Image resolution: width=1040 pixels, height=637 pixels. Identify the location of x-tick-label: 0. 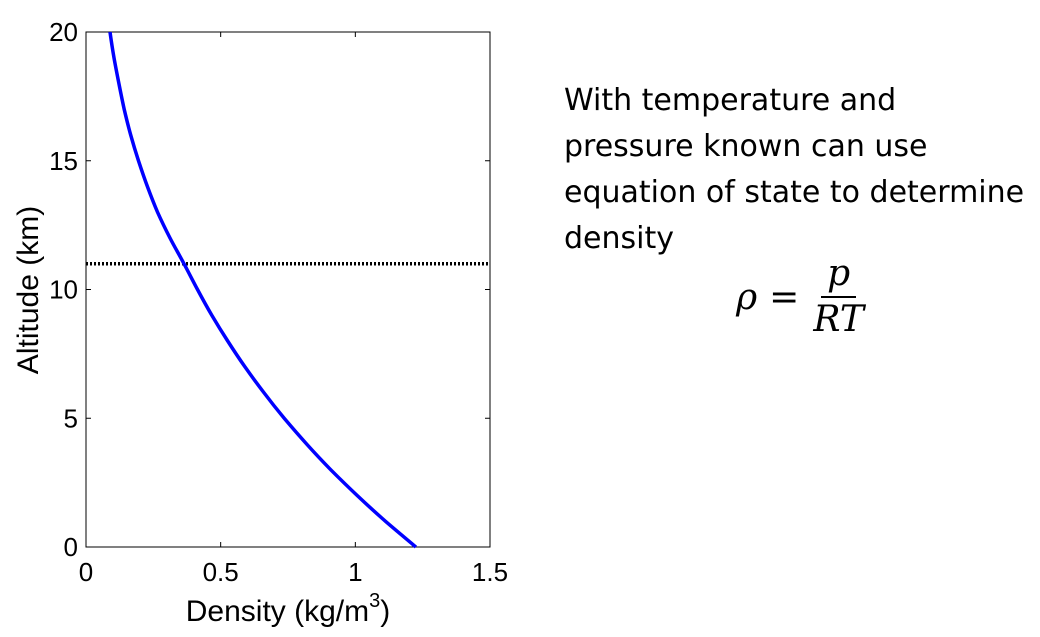
(86, 572).